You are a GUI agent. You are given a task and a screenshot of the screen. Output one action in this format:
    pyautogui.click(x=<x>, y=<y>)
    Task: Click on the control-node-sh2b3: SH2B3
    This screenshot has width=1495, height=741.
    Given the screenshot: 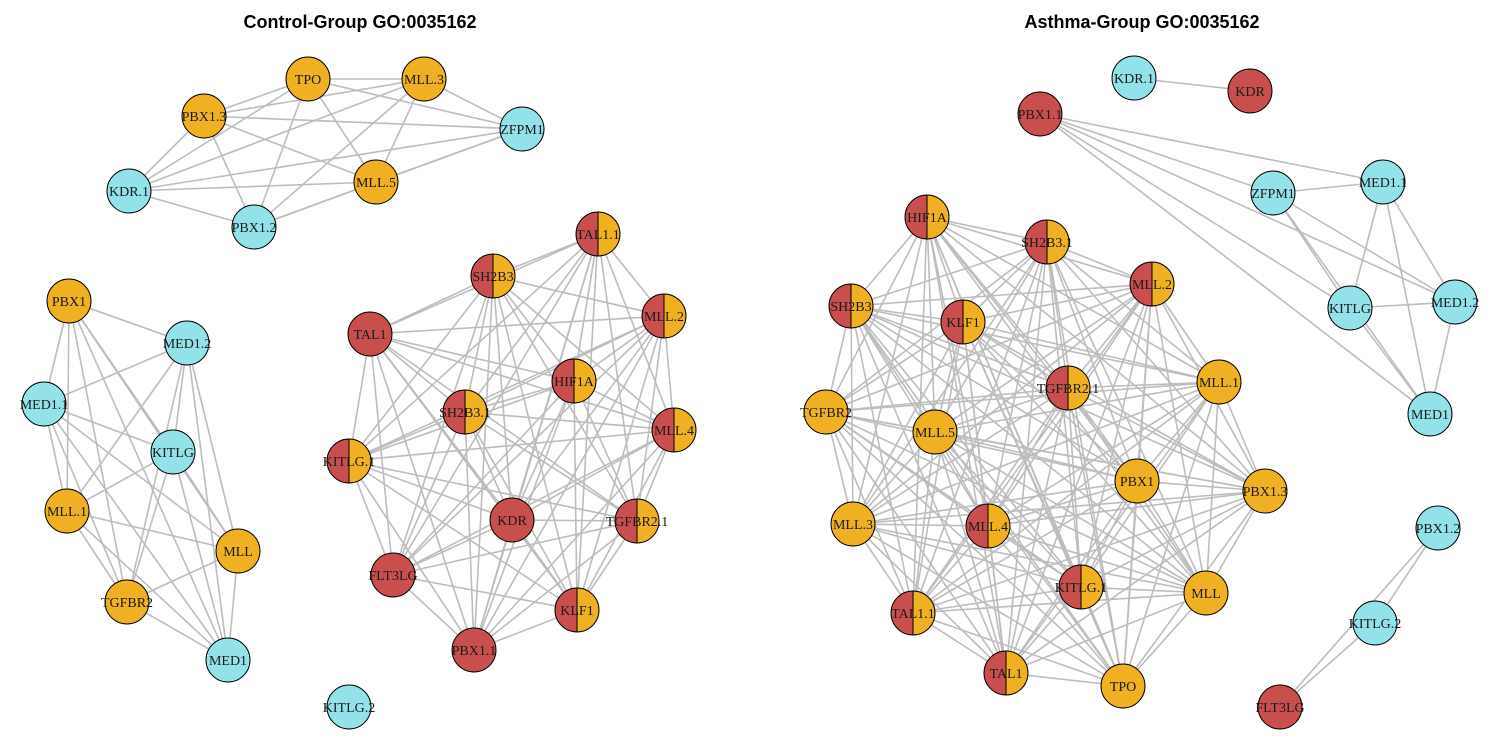 What is the action you would take?
    pyautogui.click(x=493, y=276)
    